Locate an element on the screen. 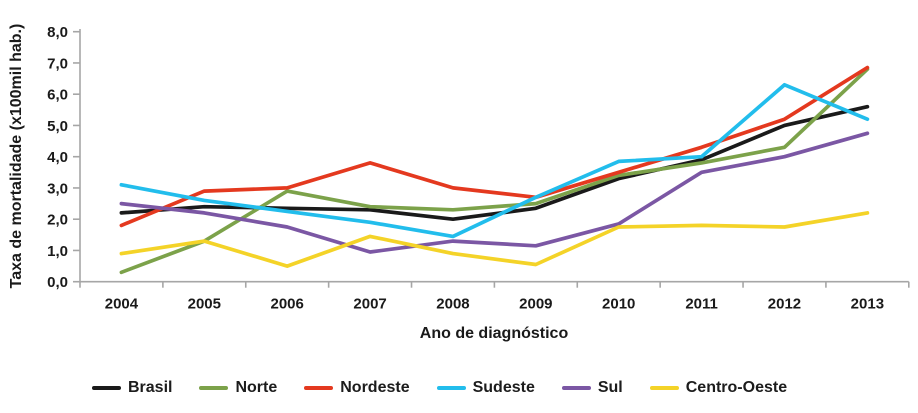  legend-label-centro-oeste: Centro-Oeste is located at coordinates (736, 387).